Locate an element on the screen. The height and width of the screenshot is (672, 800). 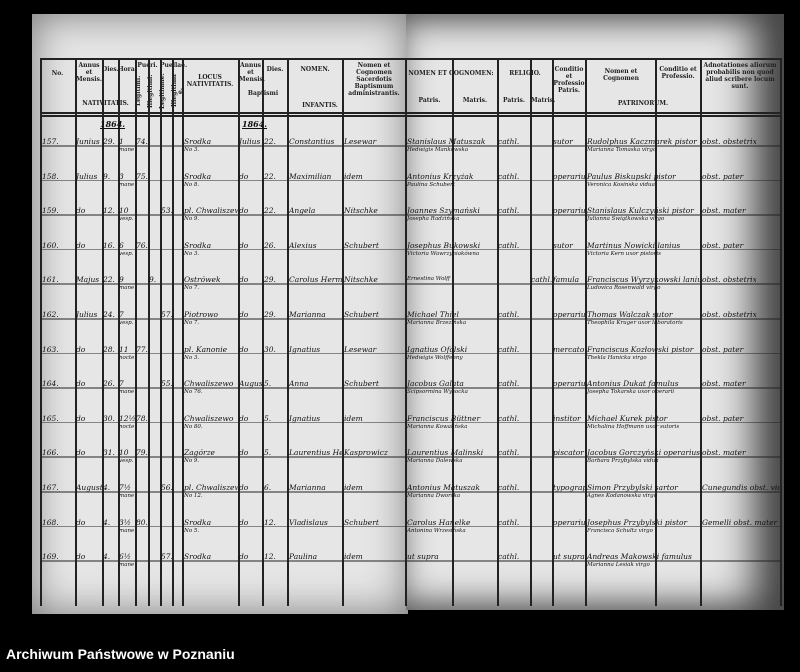
entry-b-dies: 5. is located at coordinates (268, 384).